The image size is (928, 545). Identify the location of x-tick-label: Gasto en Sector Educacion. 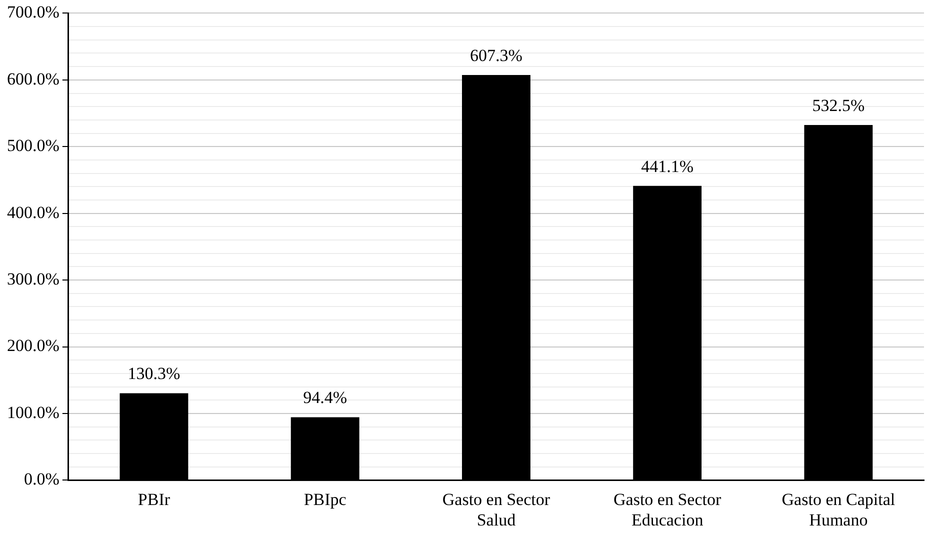
(668, 510).